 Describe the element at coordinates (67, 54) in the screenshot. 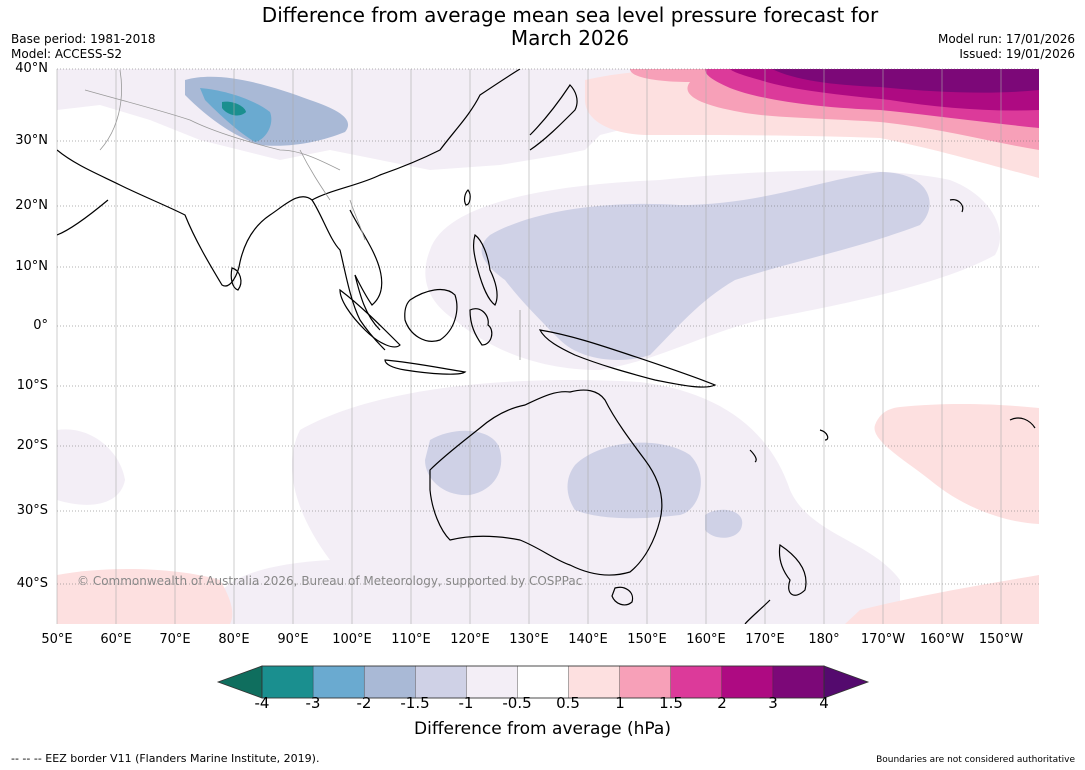

I see `model-name: Model: ACCESS-S2` at that location.